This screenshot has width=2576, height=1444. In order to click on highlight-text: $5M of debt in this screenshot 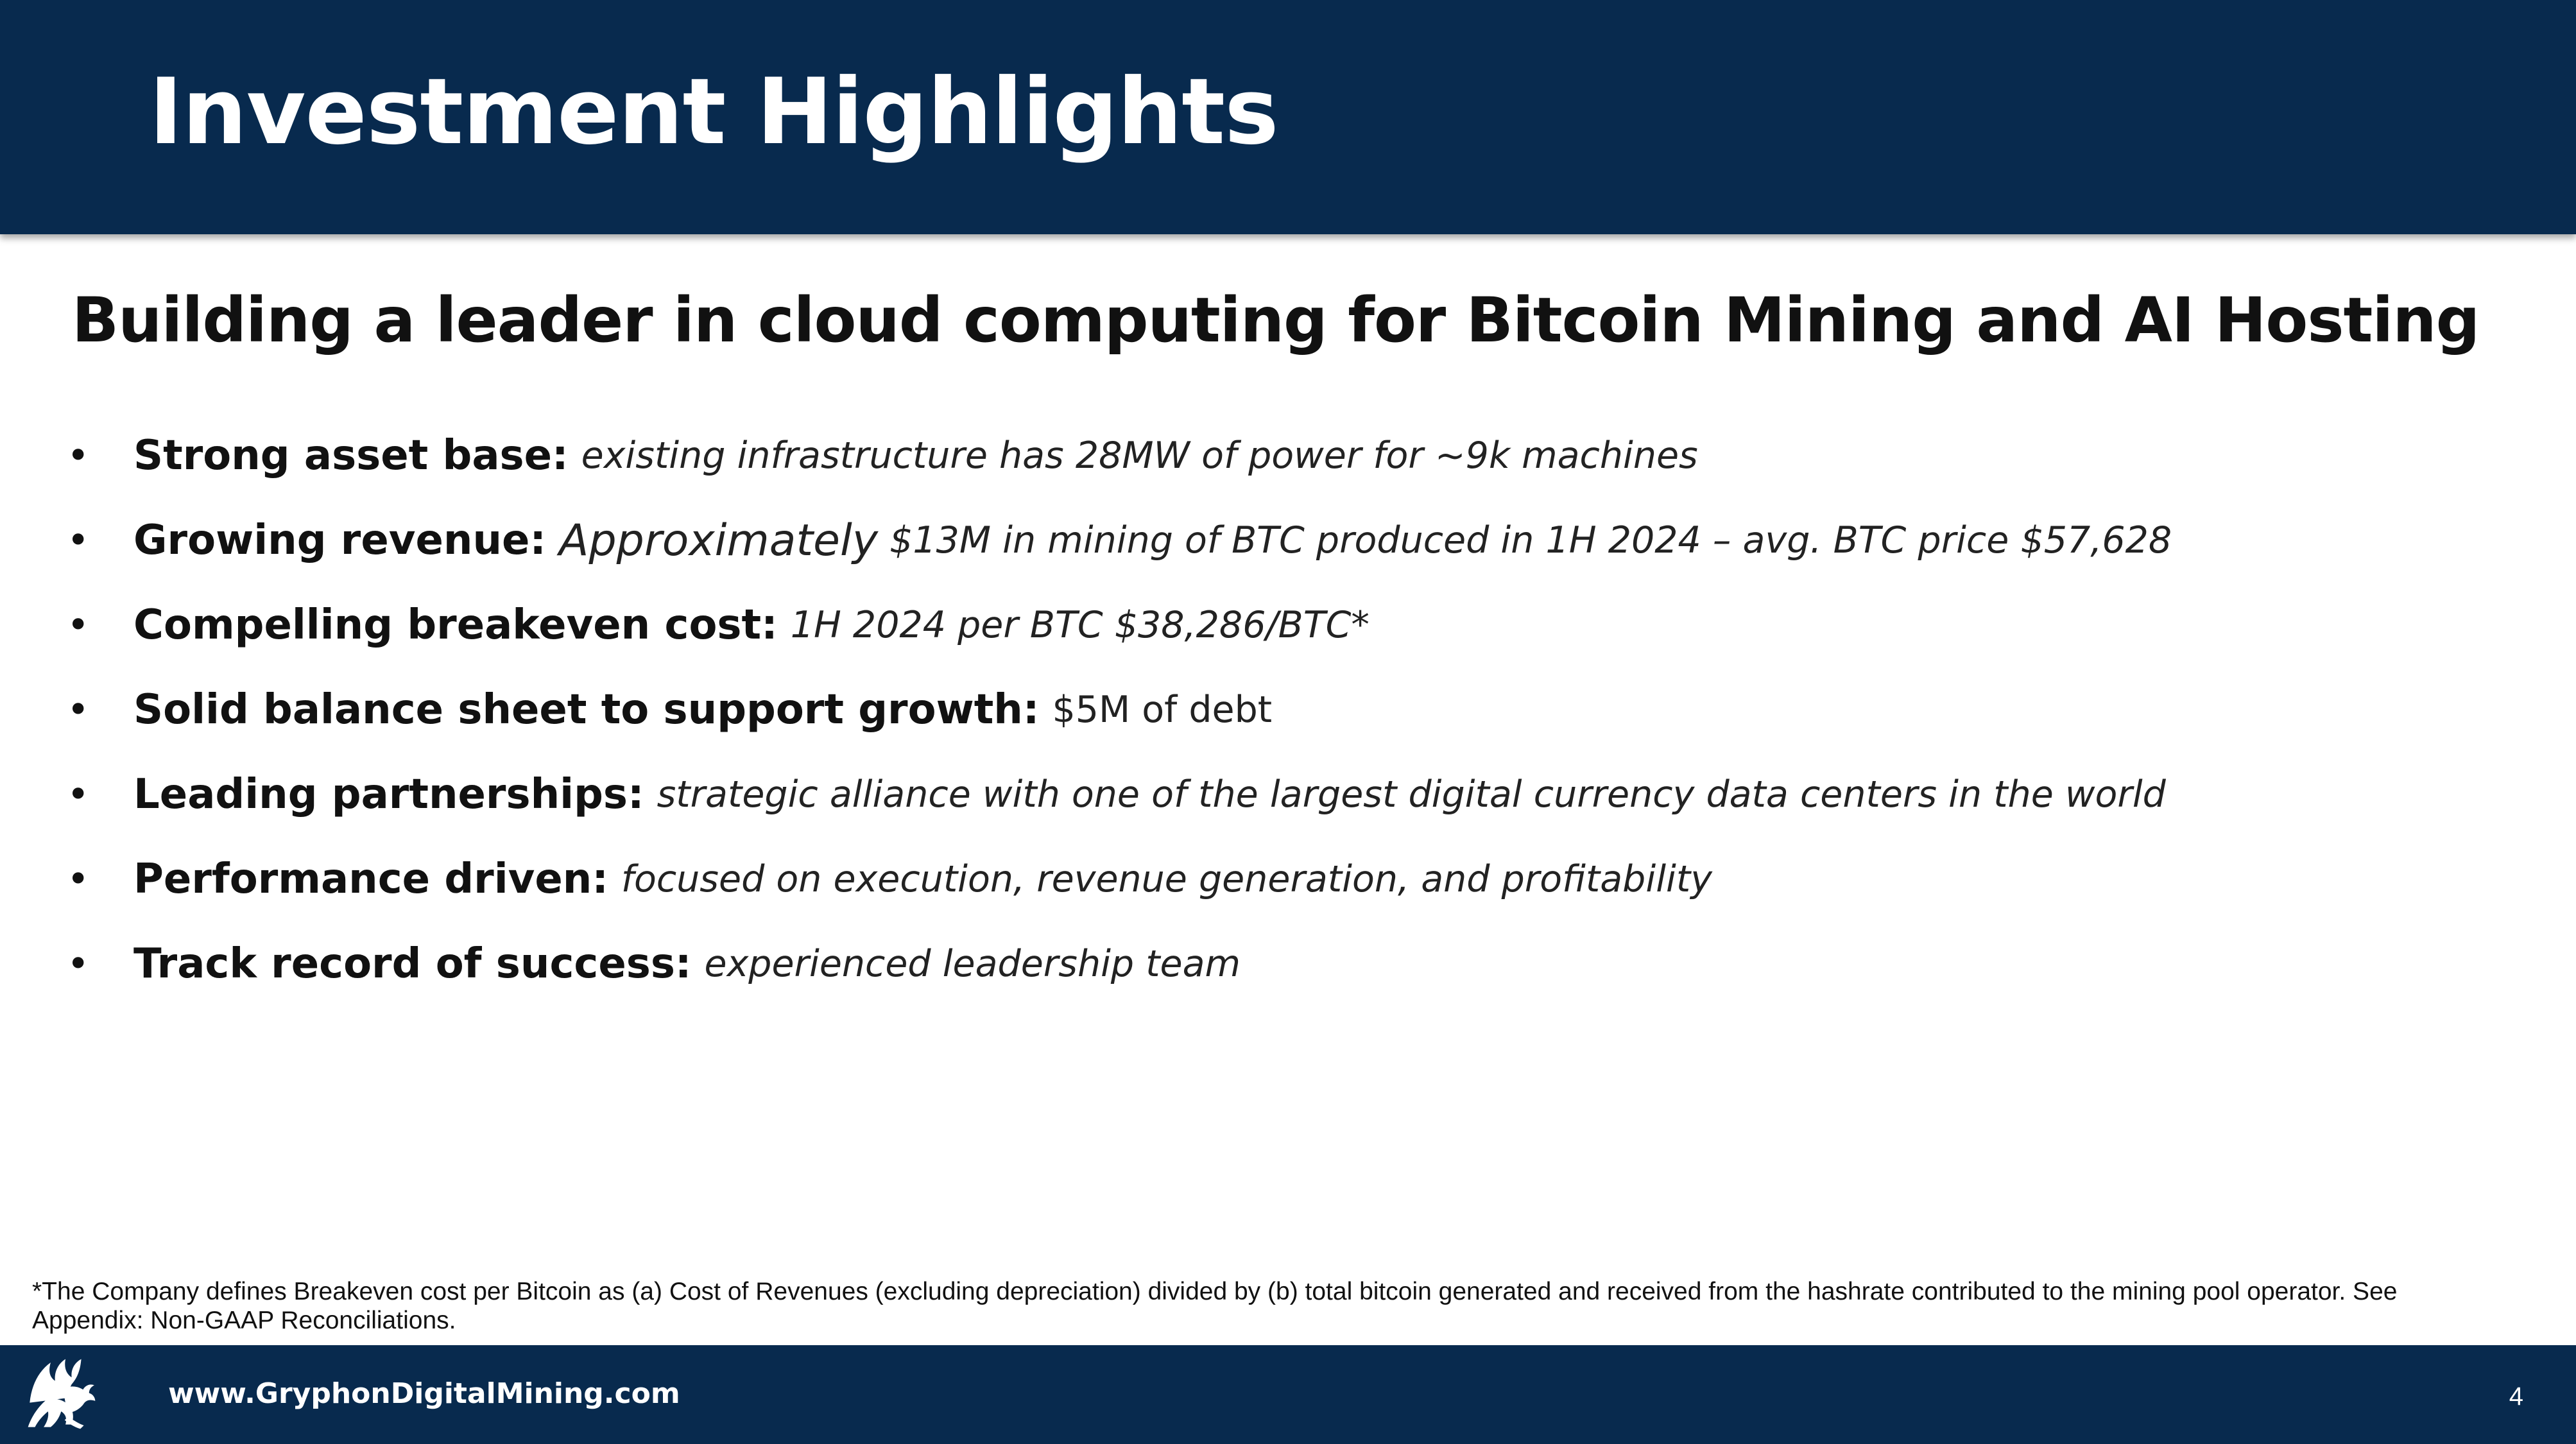, I will do `click(1162, 710)`.